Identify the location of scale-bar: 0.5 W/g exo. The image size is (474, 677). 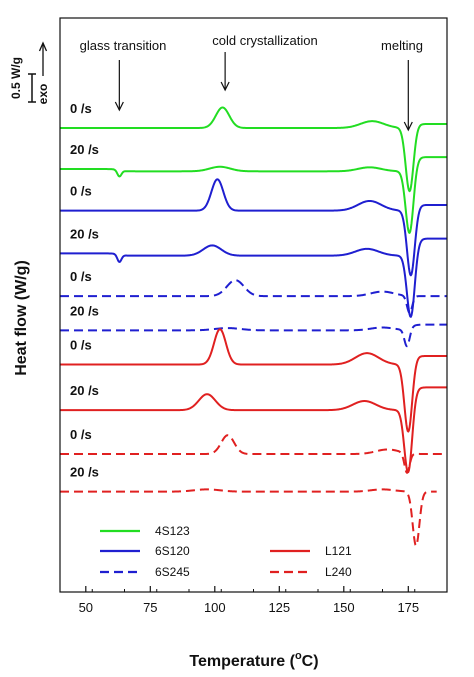
(29, 73).